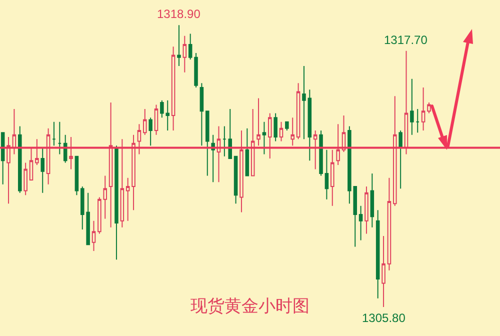 The image size is (500, 336). What do you see at coordinates (384, 318) in the screenshot?
I see `annotation: 1305.80` at bounding box center [384, 318].